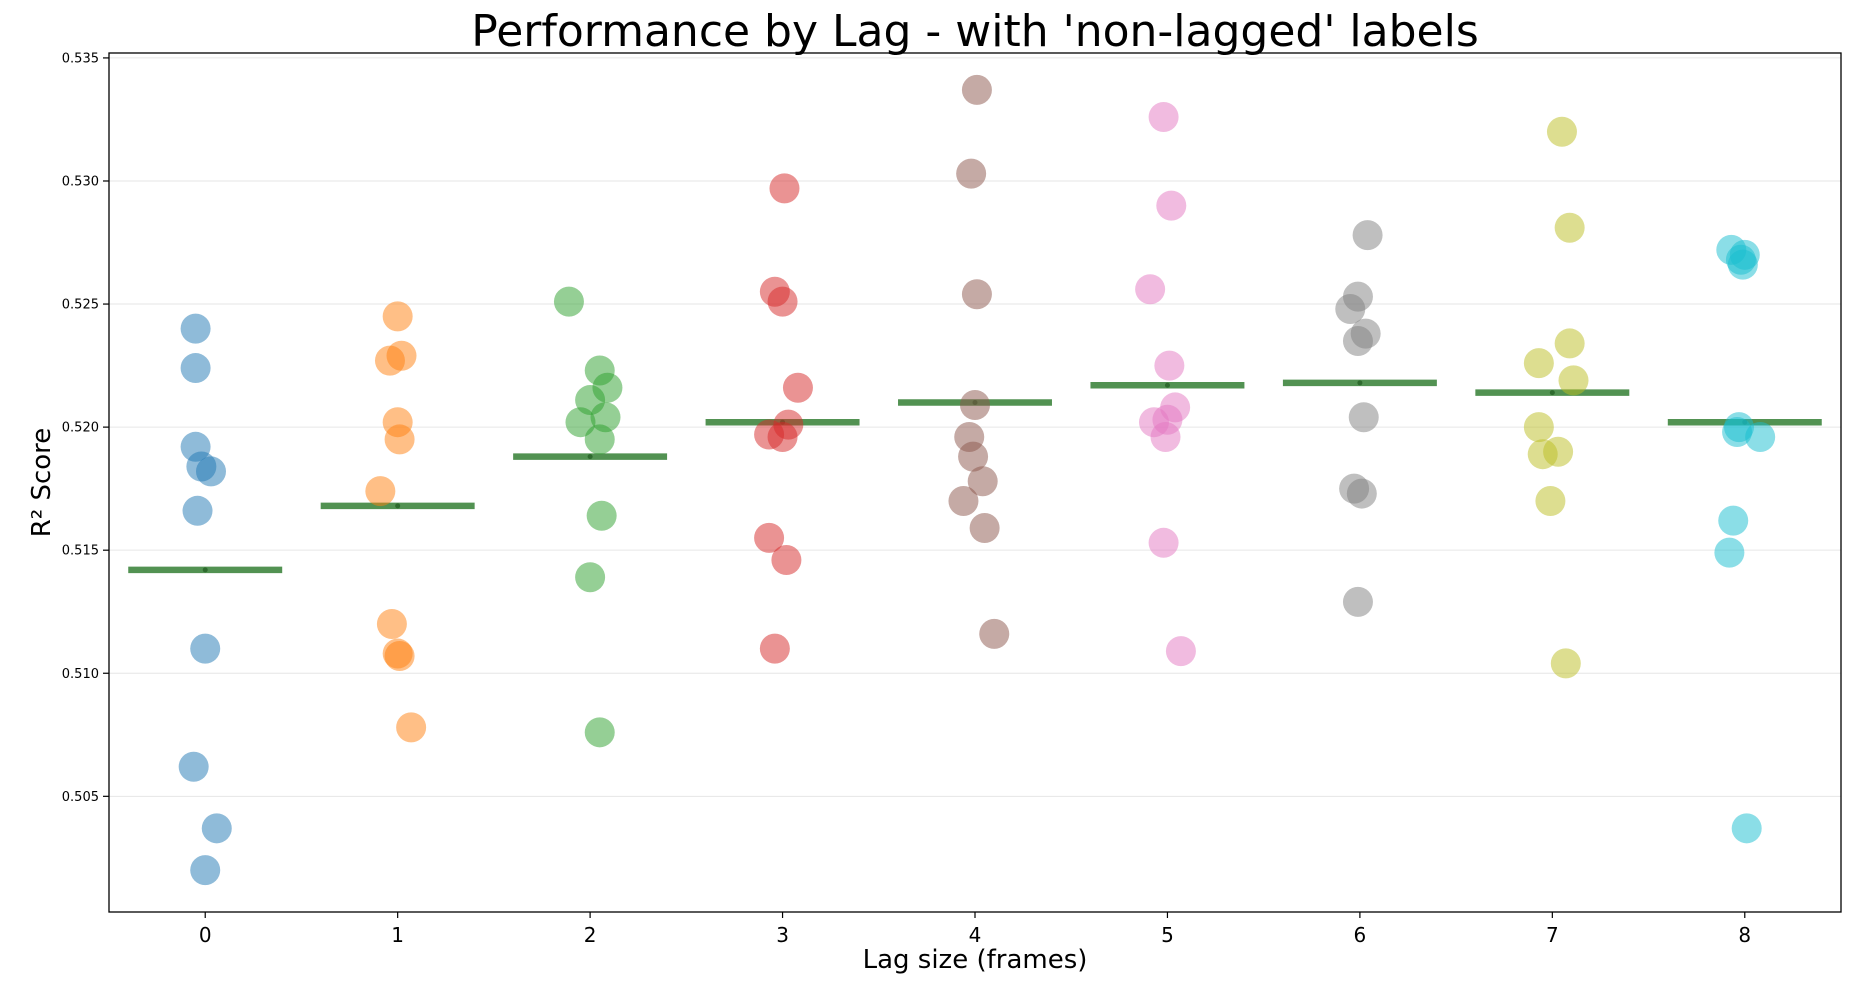 The width and height of the screenshot is (1850, 982). What do you see at coordinates (1552, 935) in the screenshot?
I see `x-tick-label: 7` at bounding box center [1552, 935].